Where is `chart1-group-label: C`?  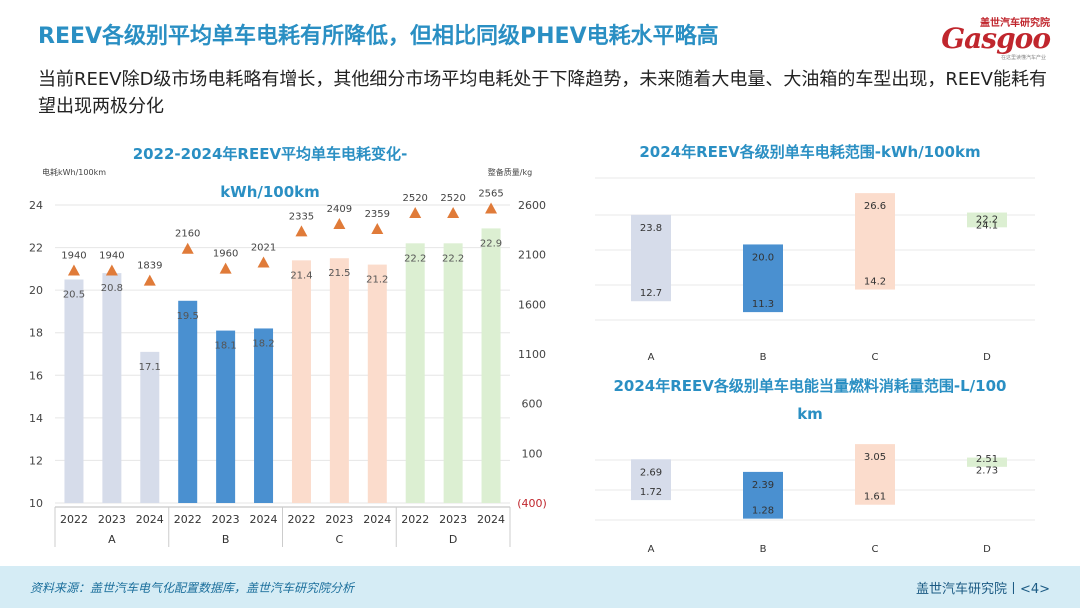 chart1-group-label: C is located at coordinates (340, 539).